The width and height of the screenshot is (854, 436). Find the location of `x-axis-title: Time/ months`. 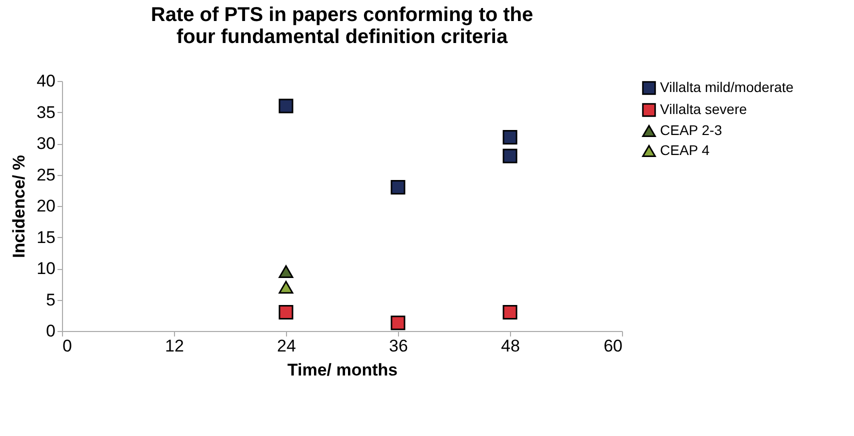

x-axis-title: Time/ months is located at coordinates (342, 370).